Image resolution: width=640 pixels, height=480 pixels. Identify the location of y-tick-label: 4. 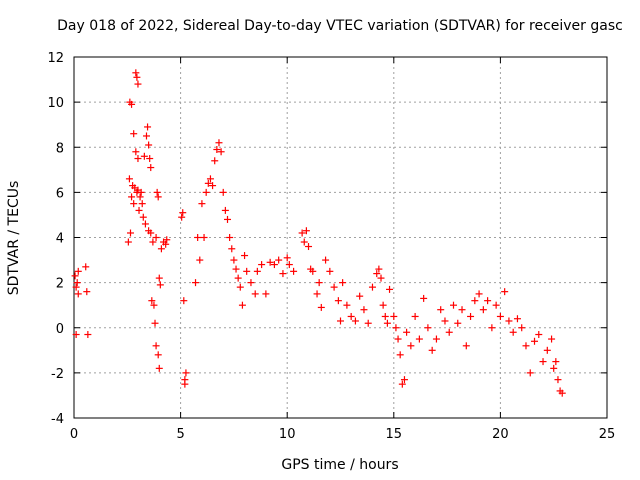
(60, 239).